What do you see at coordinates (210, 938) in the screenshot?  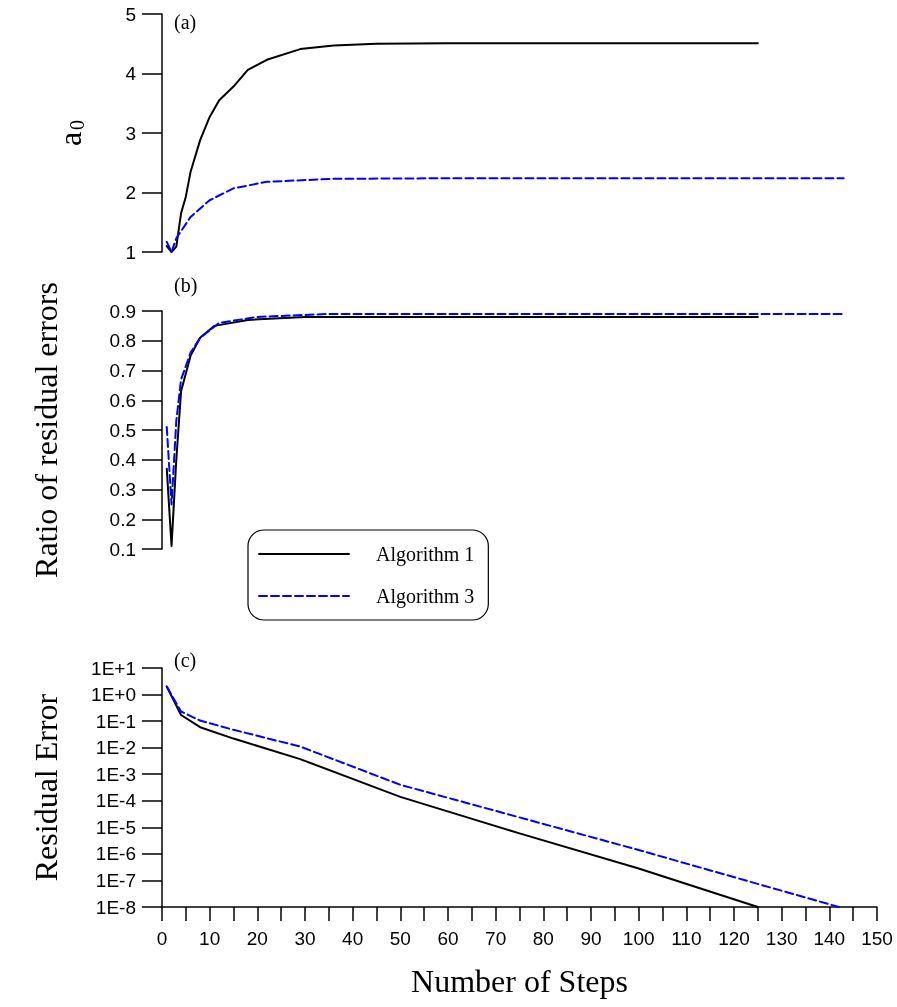 I see `x-tick-label: 10` at bounding box center [210, 938].